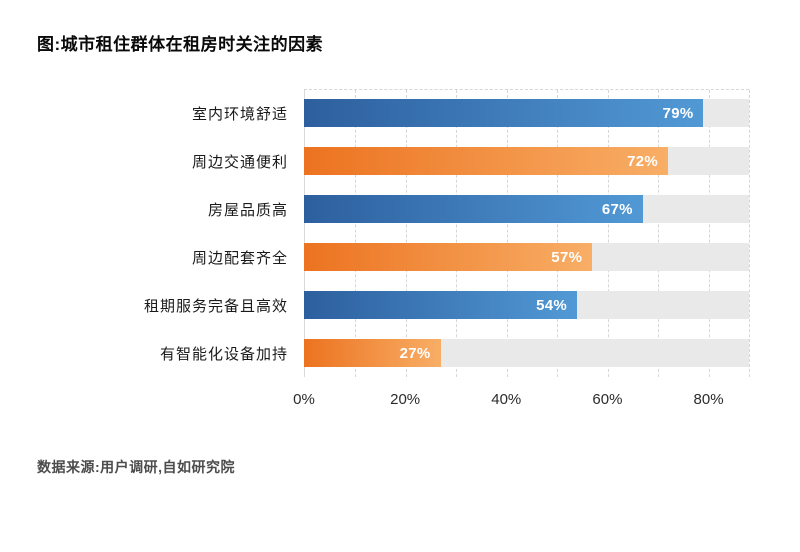  What do you see at coordinates (552, 305) in the screenshot?
I see `value-label: 54%` at bounding box center [552, 305].